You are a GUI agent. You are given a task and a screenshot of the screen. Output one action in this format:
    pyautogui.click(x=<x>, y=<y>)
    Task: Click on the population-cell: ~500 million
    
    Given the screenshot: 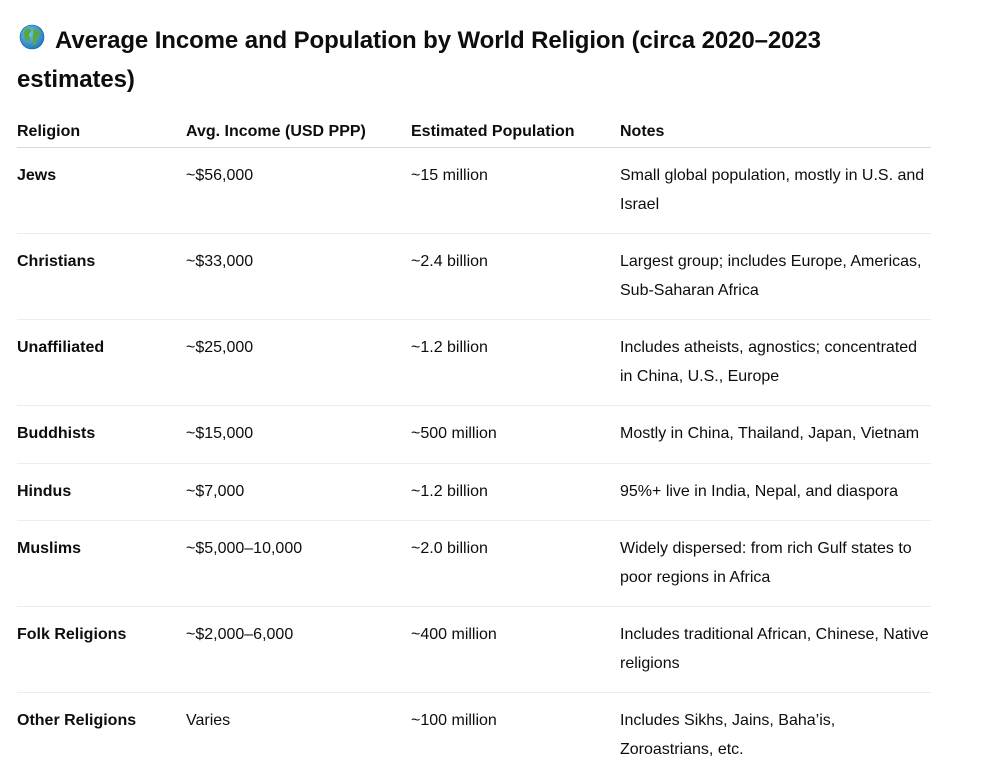 What is the action you would take?
    pyautogui.click(x=515, y=435)
    